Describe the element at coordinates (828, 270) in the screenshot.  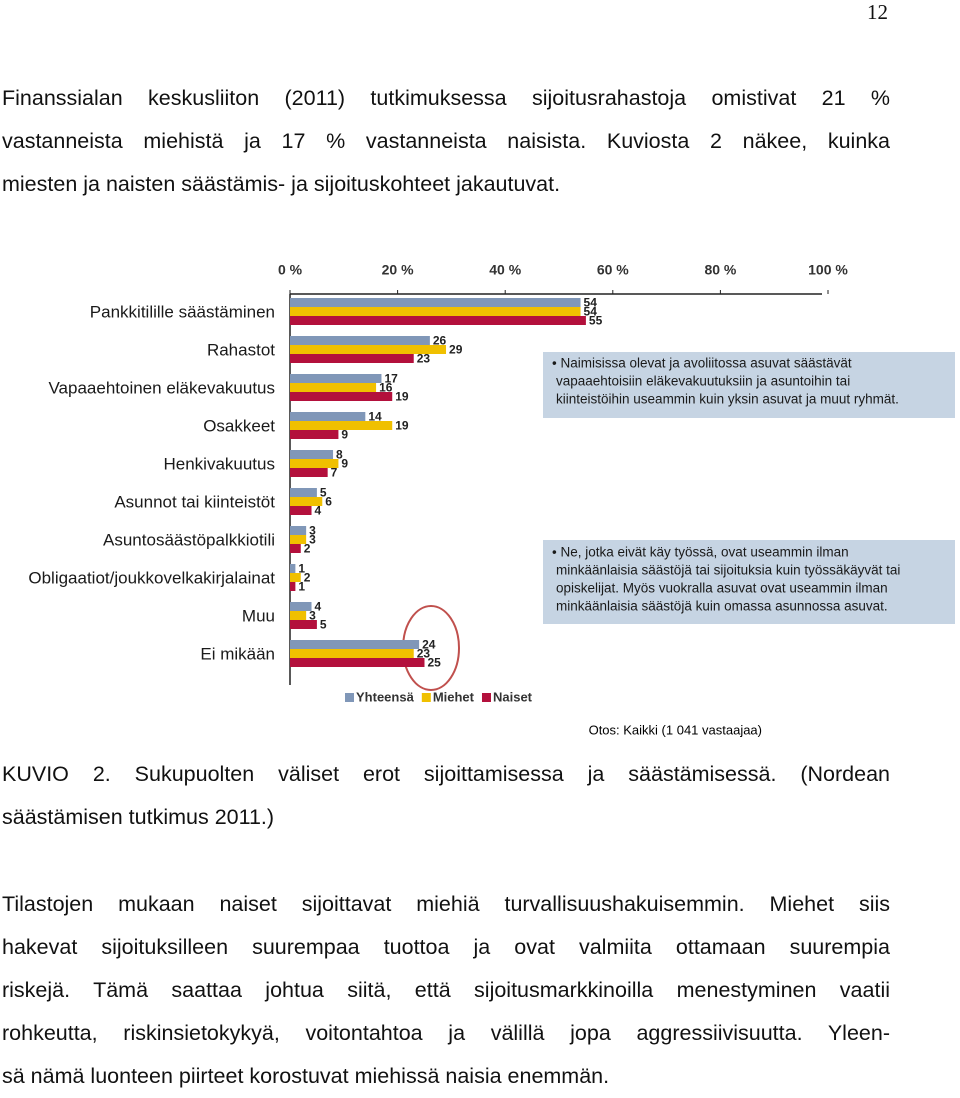
I see `x-tick-label: 100 %` at that location.